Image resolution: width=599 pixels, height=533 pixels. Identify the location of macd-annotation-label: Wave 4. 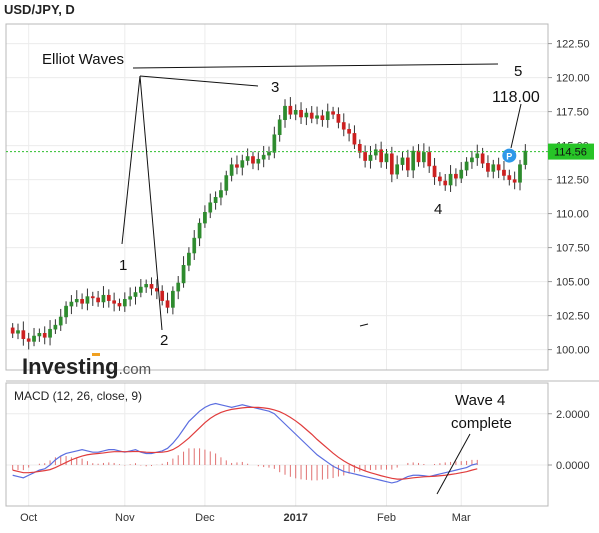
(480, 400).